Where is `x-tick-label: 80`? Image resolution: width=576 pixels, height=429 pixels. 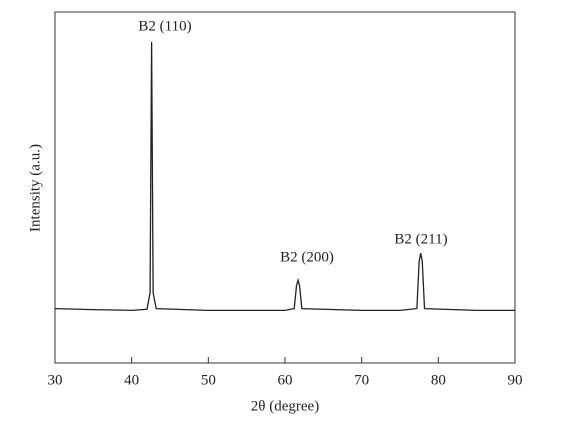 x-tick-label: 80 is located at coordinates (438, 380).